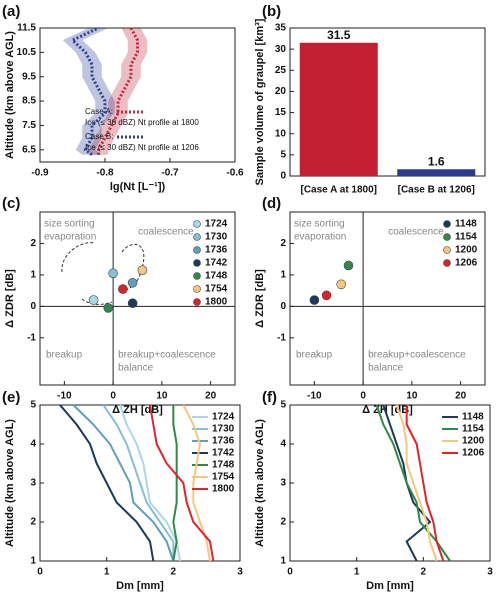 The width and height of the screenshot is (500, 596). I want to click on quadrant-label: evaporation, so click(70, 237).